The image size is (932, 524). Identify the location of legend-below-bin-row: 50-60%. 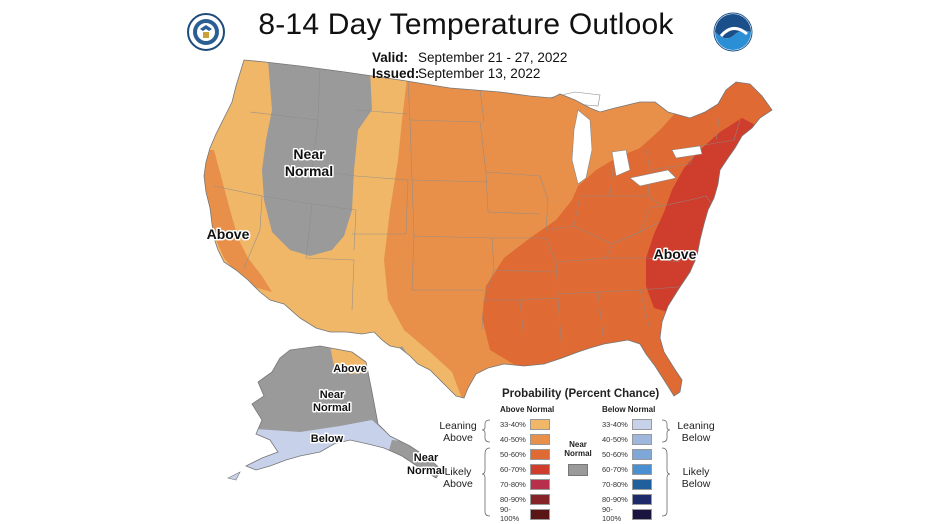
(627, 454).